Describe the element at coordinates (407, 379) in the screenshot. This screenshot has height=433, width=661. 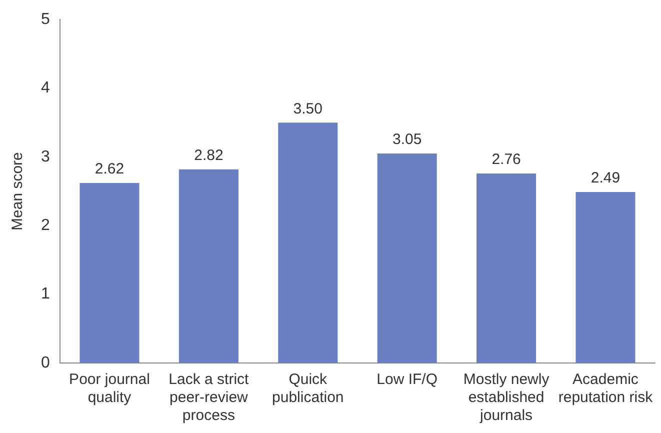
I see `x-tick-label: Low IF/Q` at that location.